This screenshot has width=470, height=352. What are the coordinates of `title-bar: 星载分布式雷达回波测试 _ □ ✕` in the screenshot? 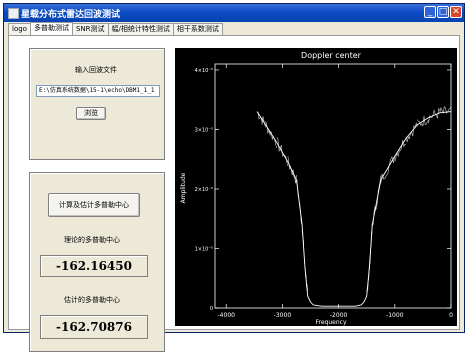 It's located at (234, 13).